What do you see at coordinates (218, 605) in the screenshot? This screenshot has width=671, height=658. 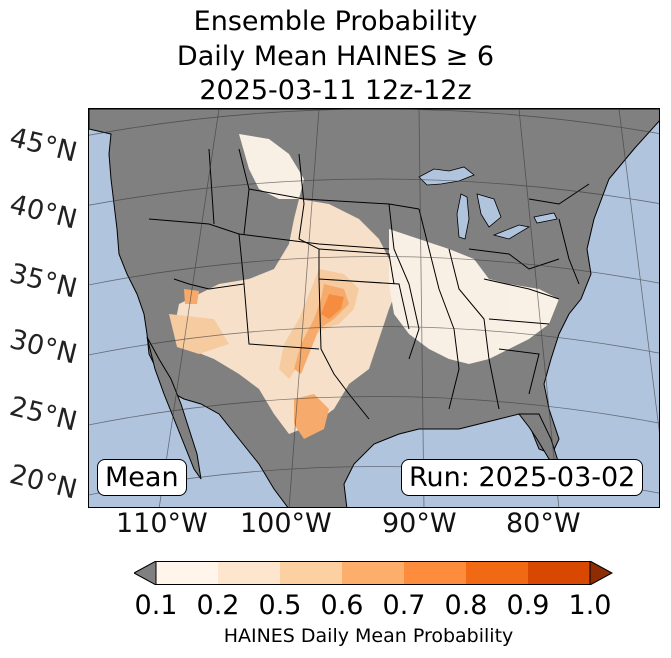 I see `colorbar-tick-label: 0.2` at bounding box center [218, 605].